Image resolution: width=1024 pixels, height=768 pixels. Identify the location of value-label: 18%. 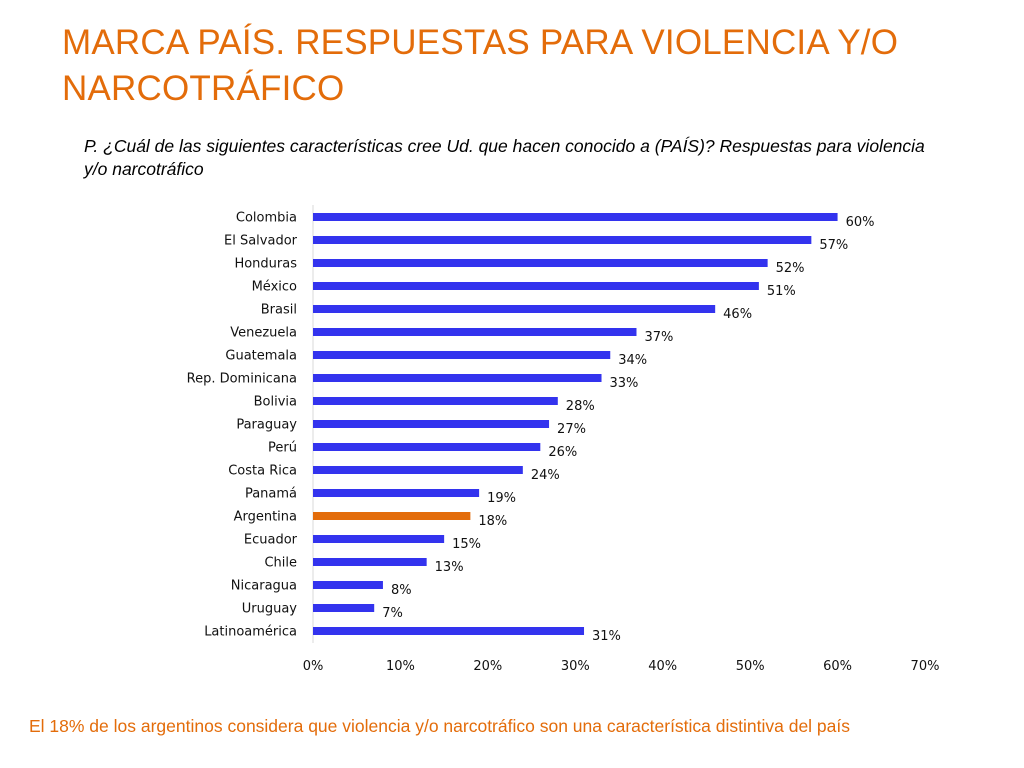
(492, 521).